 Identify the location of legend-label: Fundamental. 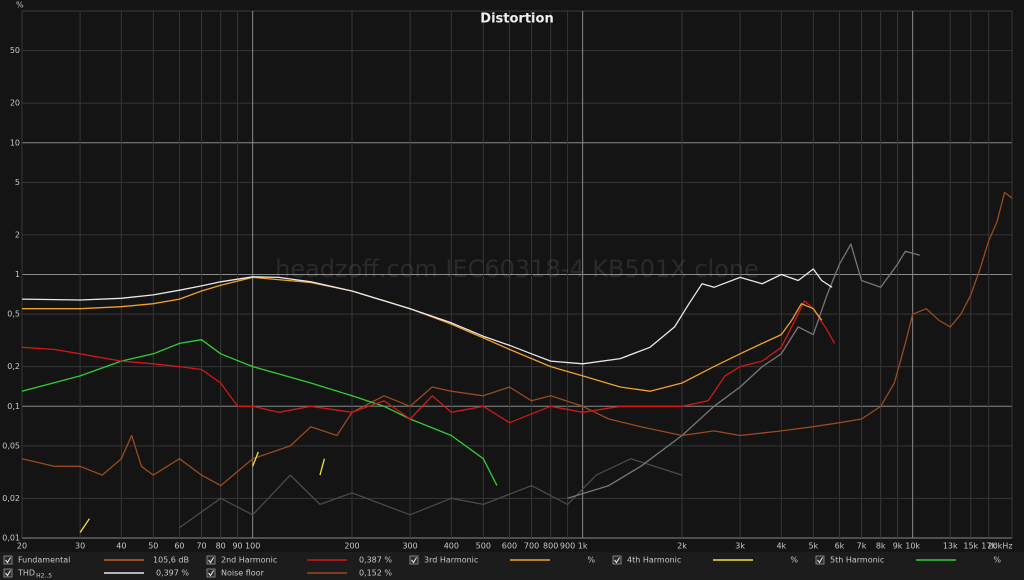
(44, 560).